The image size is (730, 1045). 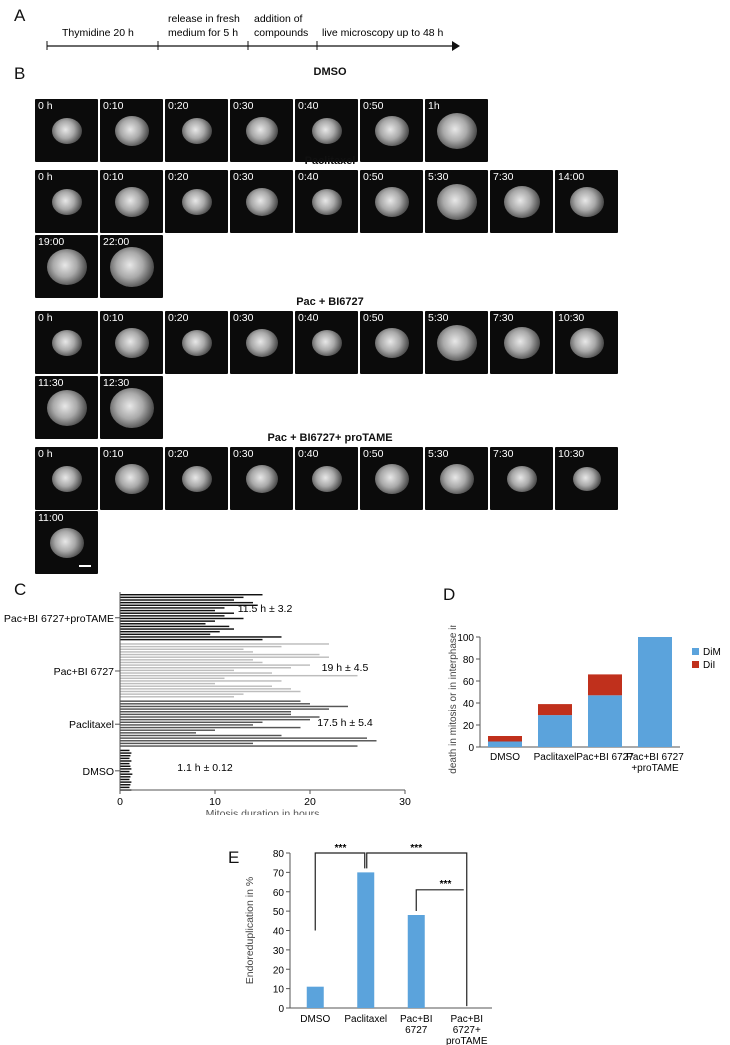 What do you see at coordinates (712, 652) in the screenshot?
I see `legend-label: DiM` at bounding box center [712, 652].